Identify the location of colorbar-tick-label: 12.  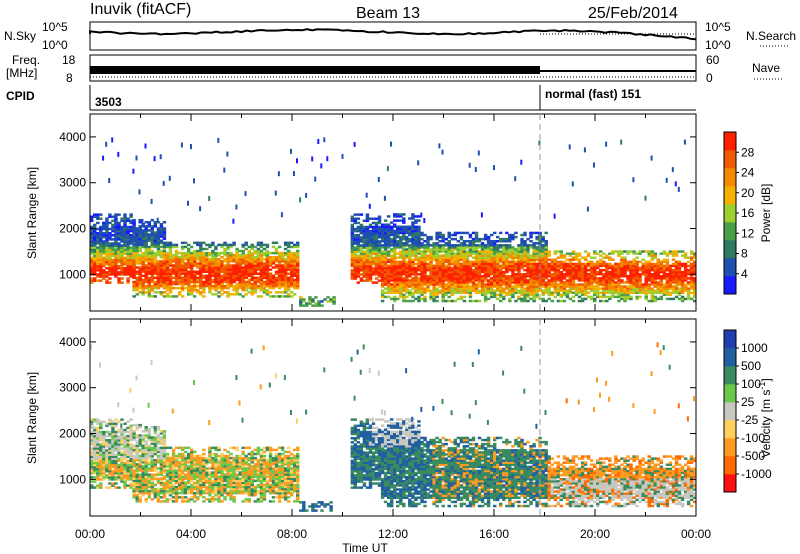
(748, 233).